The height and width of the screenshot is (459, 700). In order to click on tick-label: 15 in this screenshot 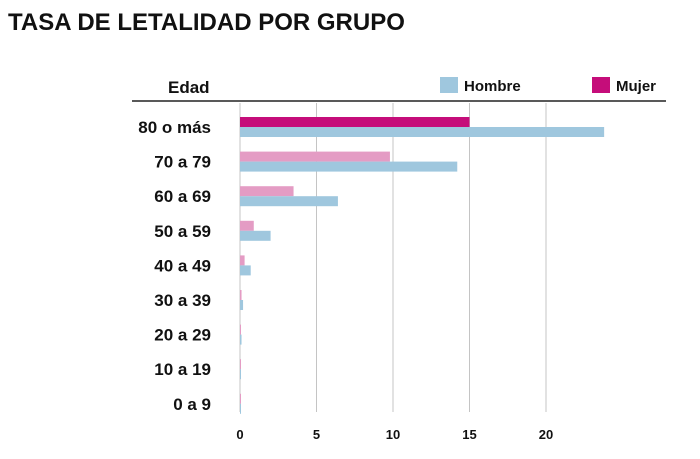, I will do `click(469, 434)`.